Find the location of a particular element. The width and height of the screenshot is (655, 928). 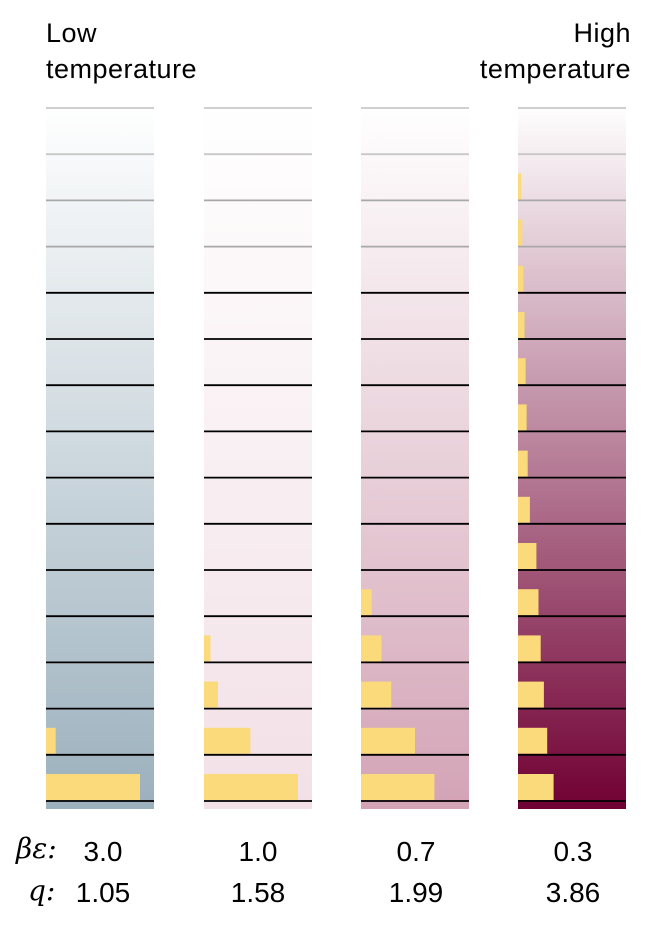

q-label: q: is located at coordinates (42, 890).